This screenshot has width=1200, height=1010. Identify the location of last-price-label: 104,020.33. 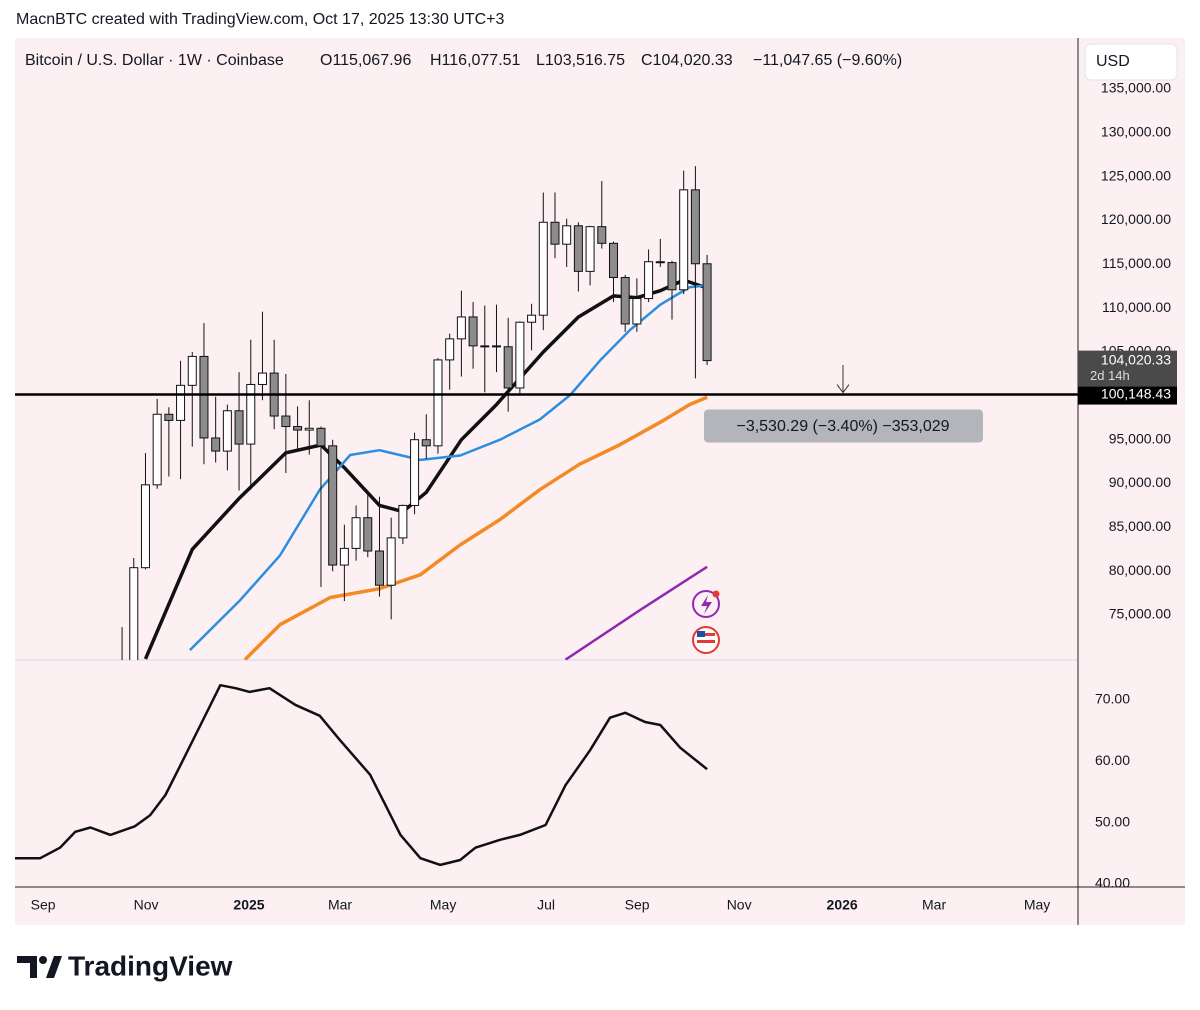
(1136, 359).